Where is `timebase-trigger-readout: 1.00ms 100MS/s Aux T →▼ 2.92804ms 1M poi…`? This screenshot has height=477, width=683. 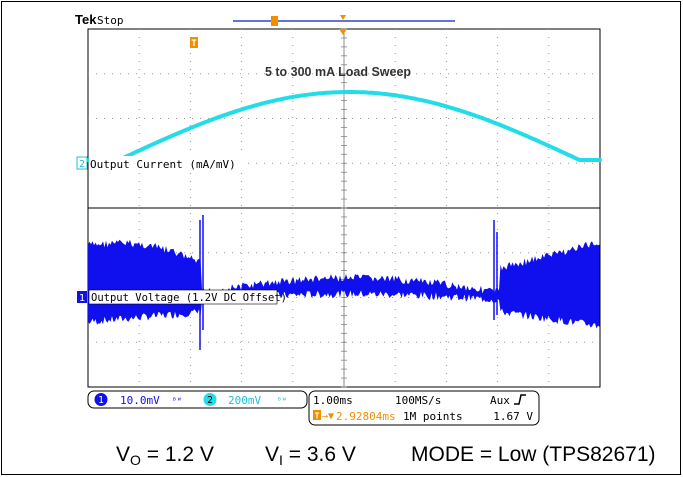 timebase-trigger-readout: 1.00ms 100MS/s Aux T →▼ 2.92804ms 1M poi… is located at coordinates (424, 408).